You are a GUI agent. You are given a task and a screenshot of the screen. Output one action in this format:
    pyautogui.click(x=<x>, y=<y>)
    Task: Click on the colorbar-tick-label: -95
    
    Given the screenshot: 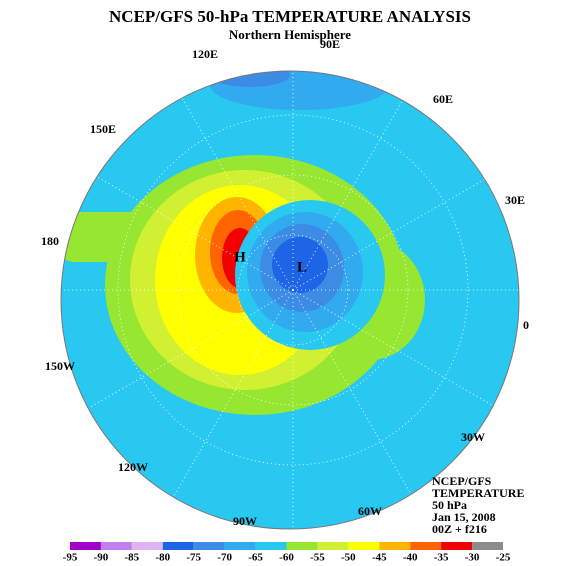 What is the action you would take?
    pyautogui.click(x=70, y=558)
    